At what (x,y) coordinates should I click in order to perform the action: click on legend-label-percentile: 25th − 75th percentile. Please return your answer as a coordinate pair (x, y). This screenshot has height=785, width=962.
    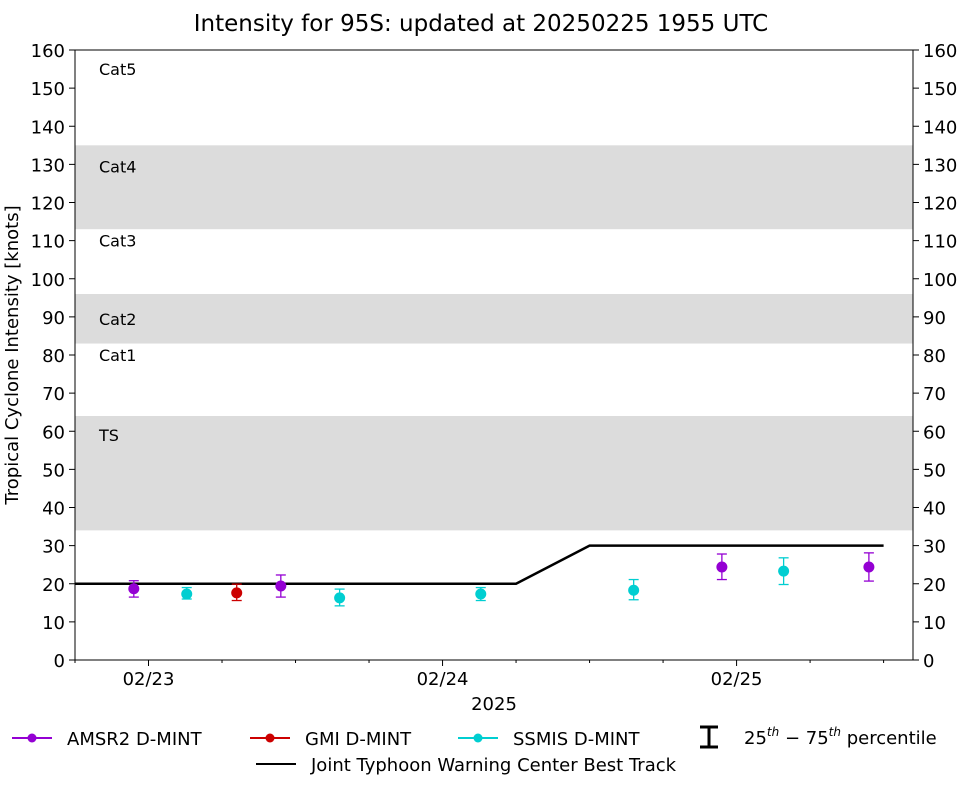
    Looking at the image, I should click on (840, 737).